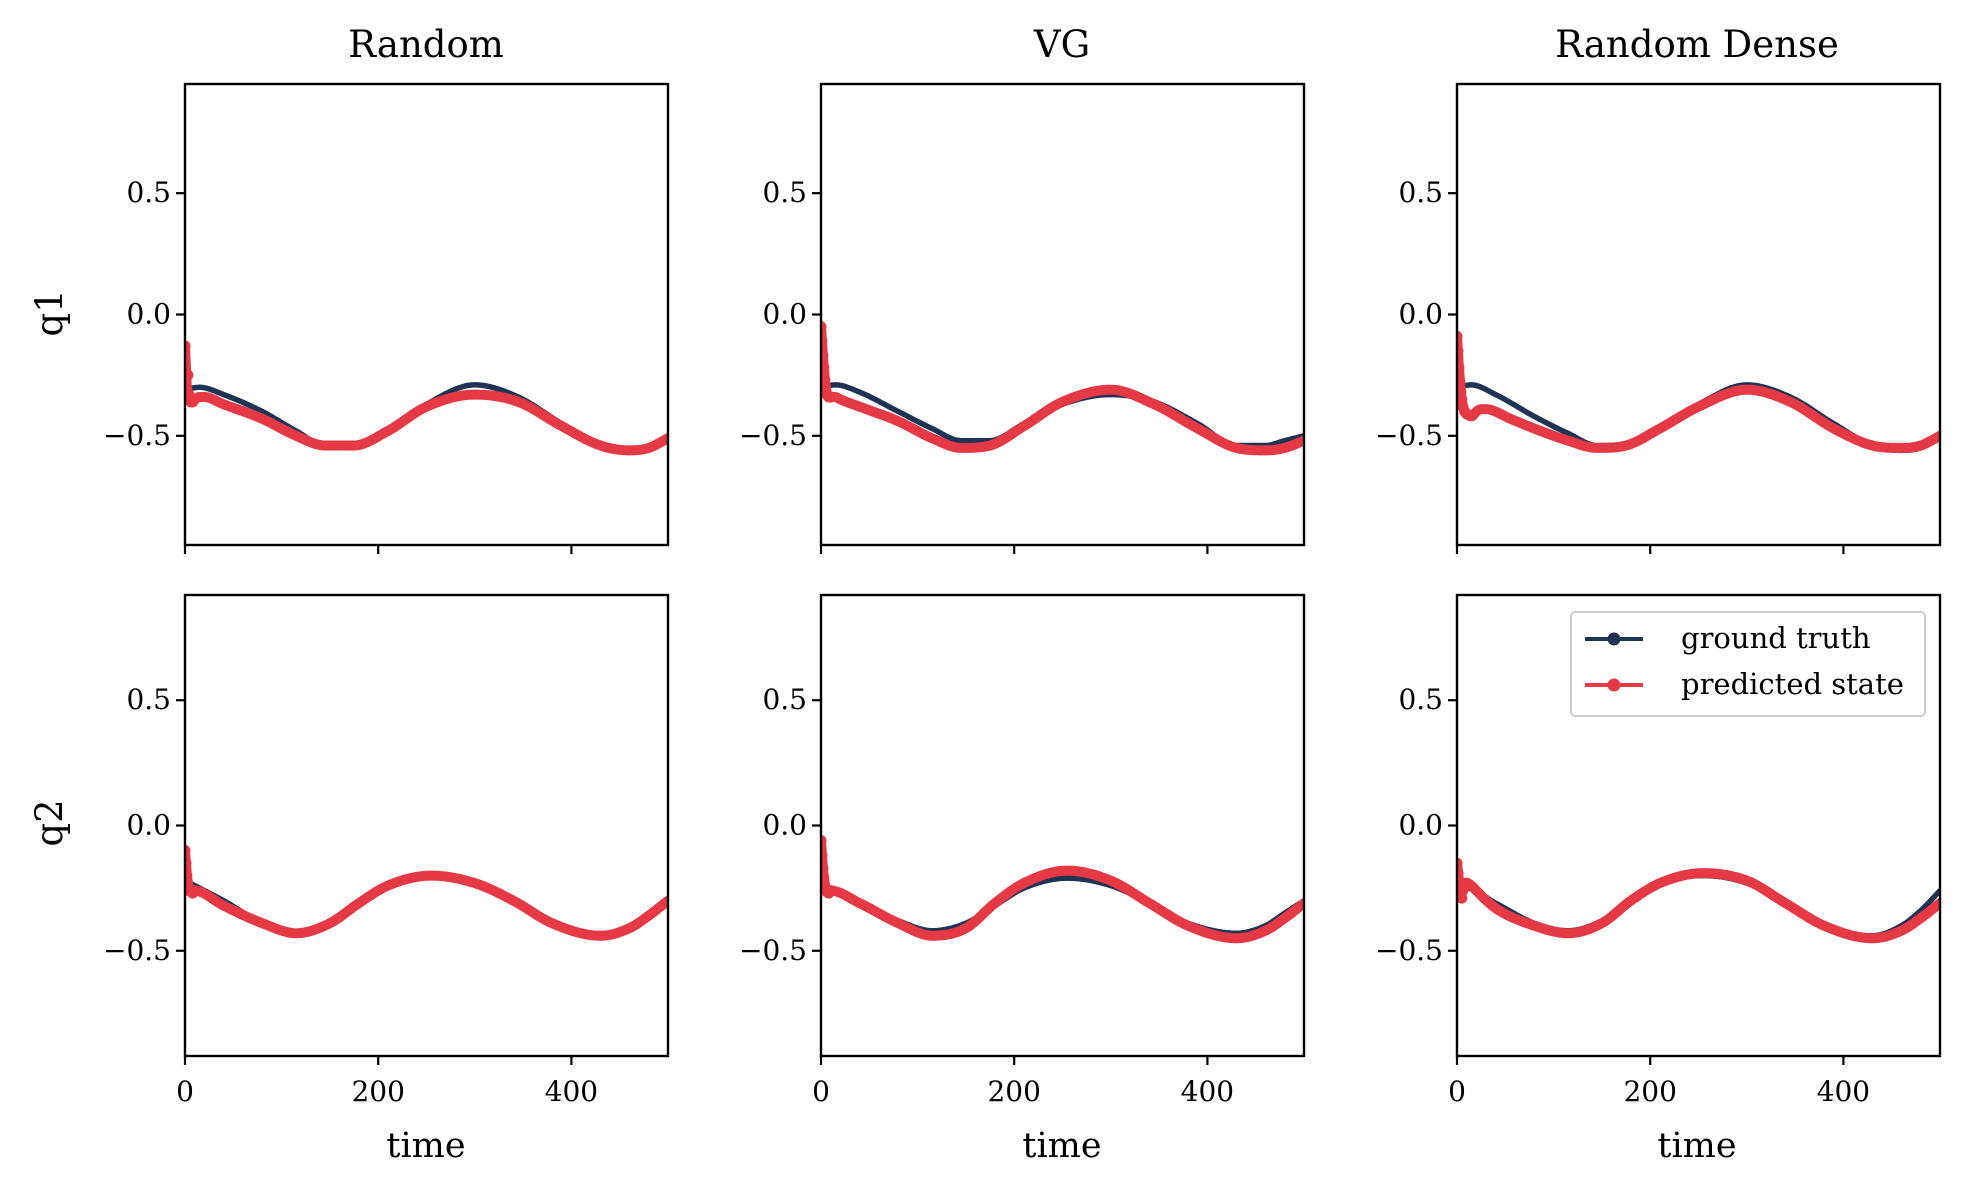 The width and height of the screenshot is (1966, 1197). I want to click on panel-random-q2-x-tick-label: 400, so click(571, 1091).